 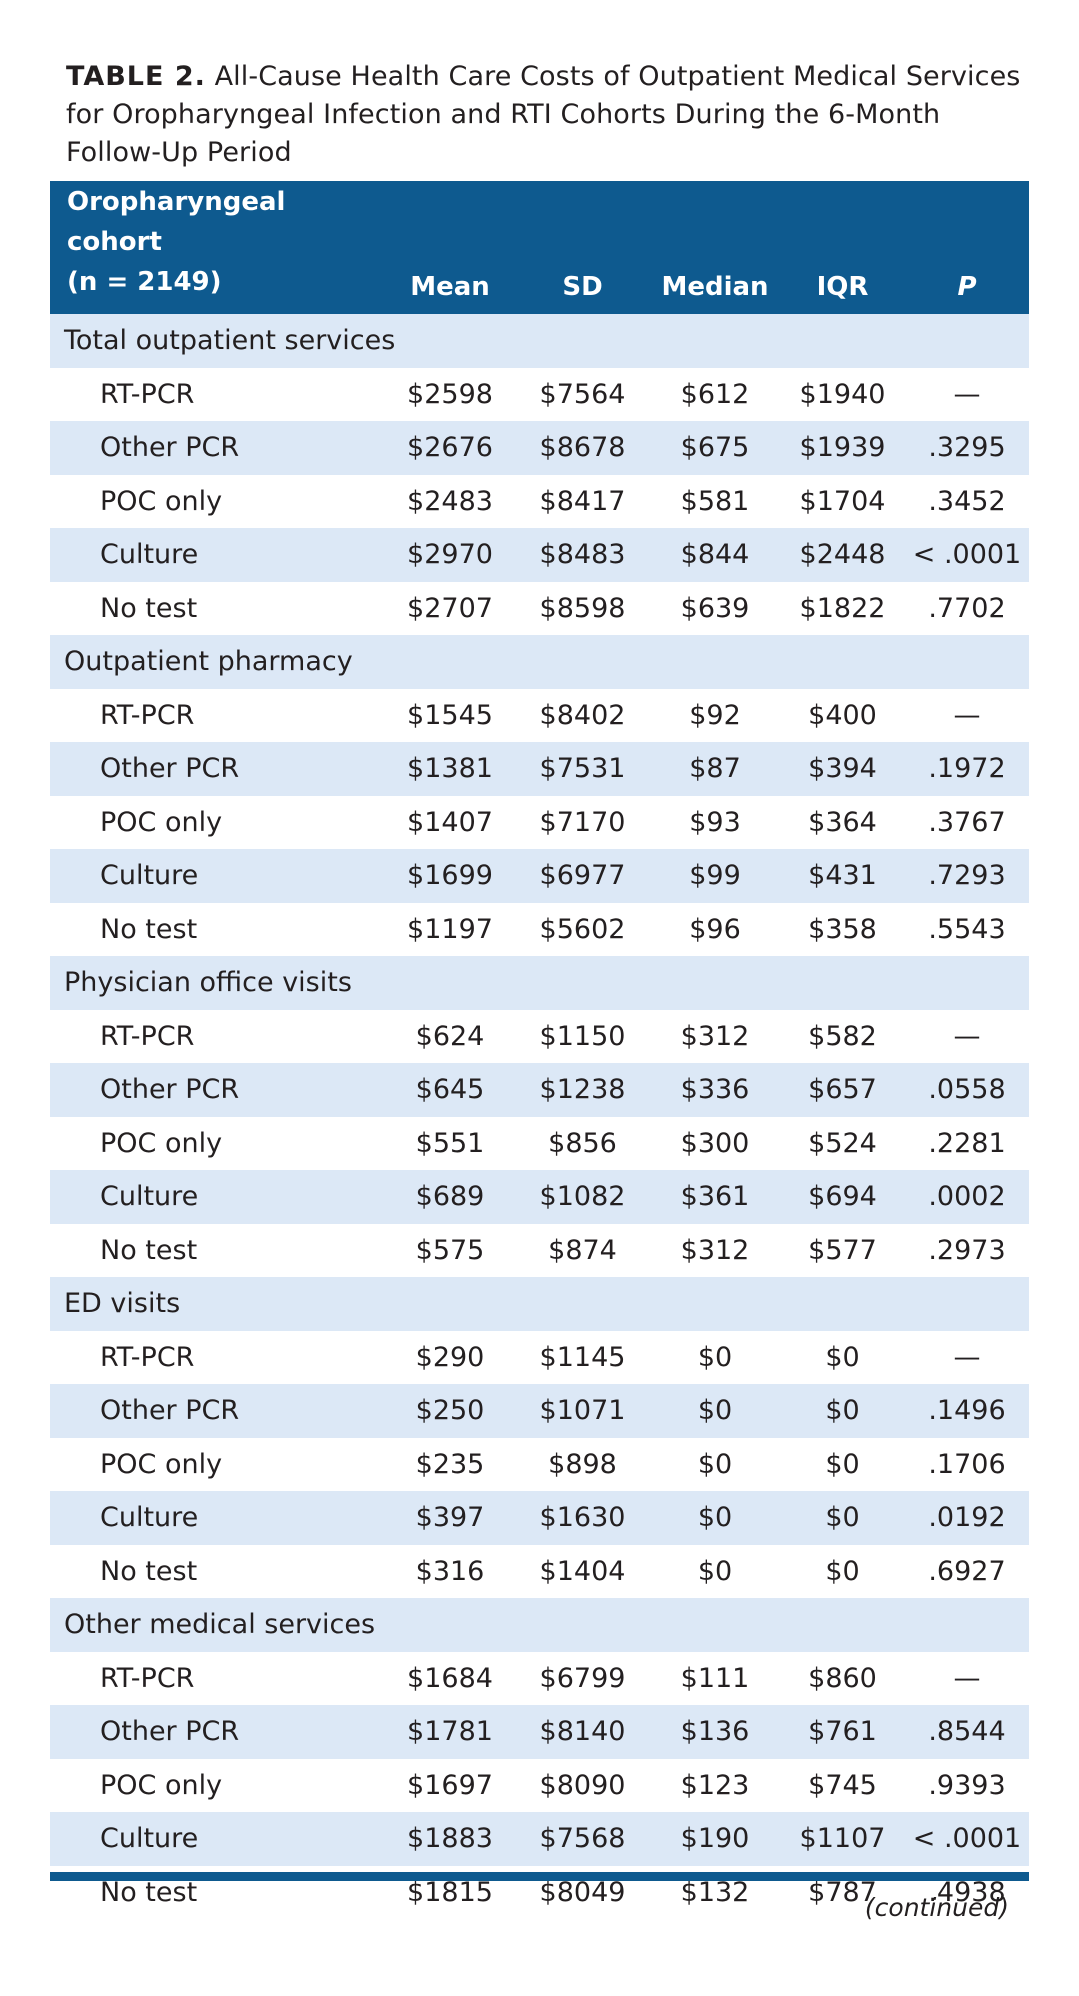 What do you see at coordinates (715, 1678) in the screenshot?
I see `cell-median: $111` at bounding box center [715, 1678].